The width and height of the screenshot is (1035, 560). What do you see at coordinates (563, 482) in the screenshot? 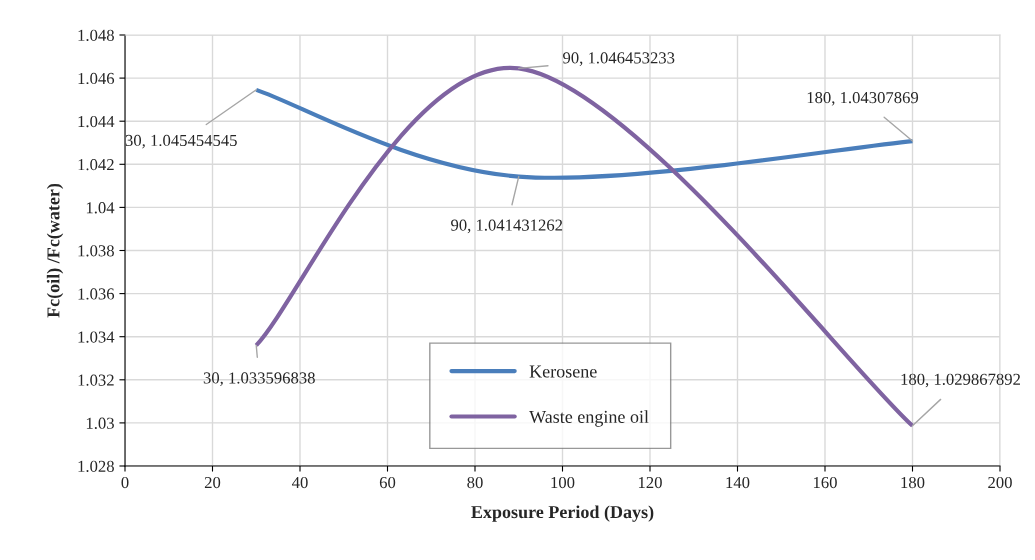
I see `x-tick-label: 100` at bounding box center [563, 482].